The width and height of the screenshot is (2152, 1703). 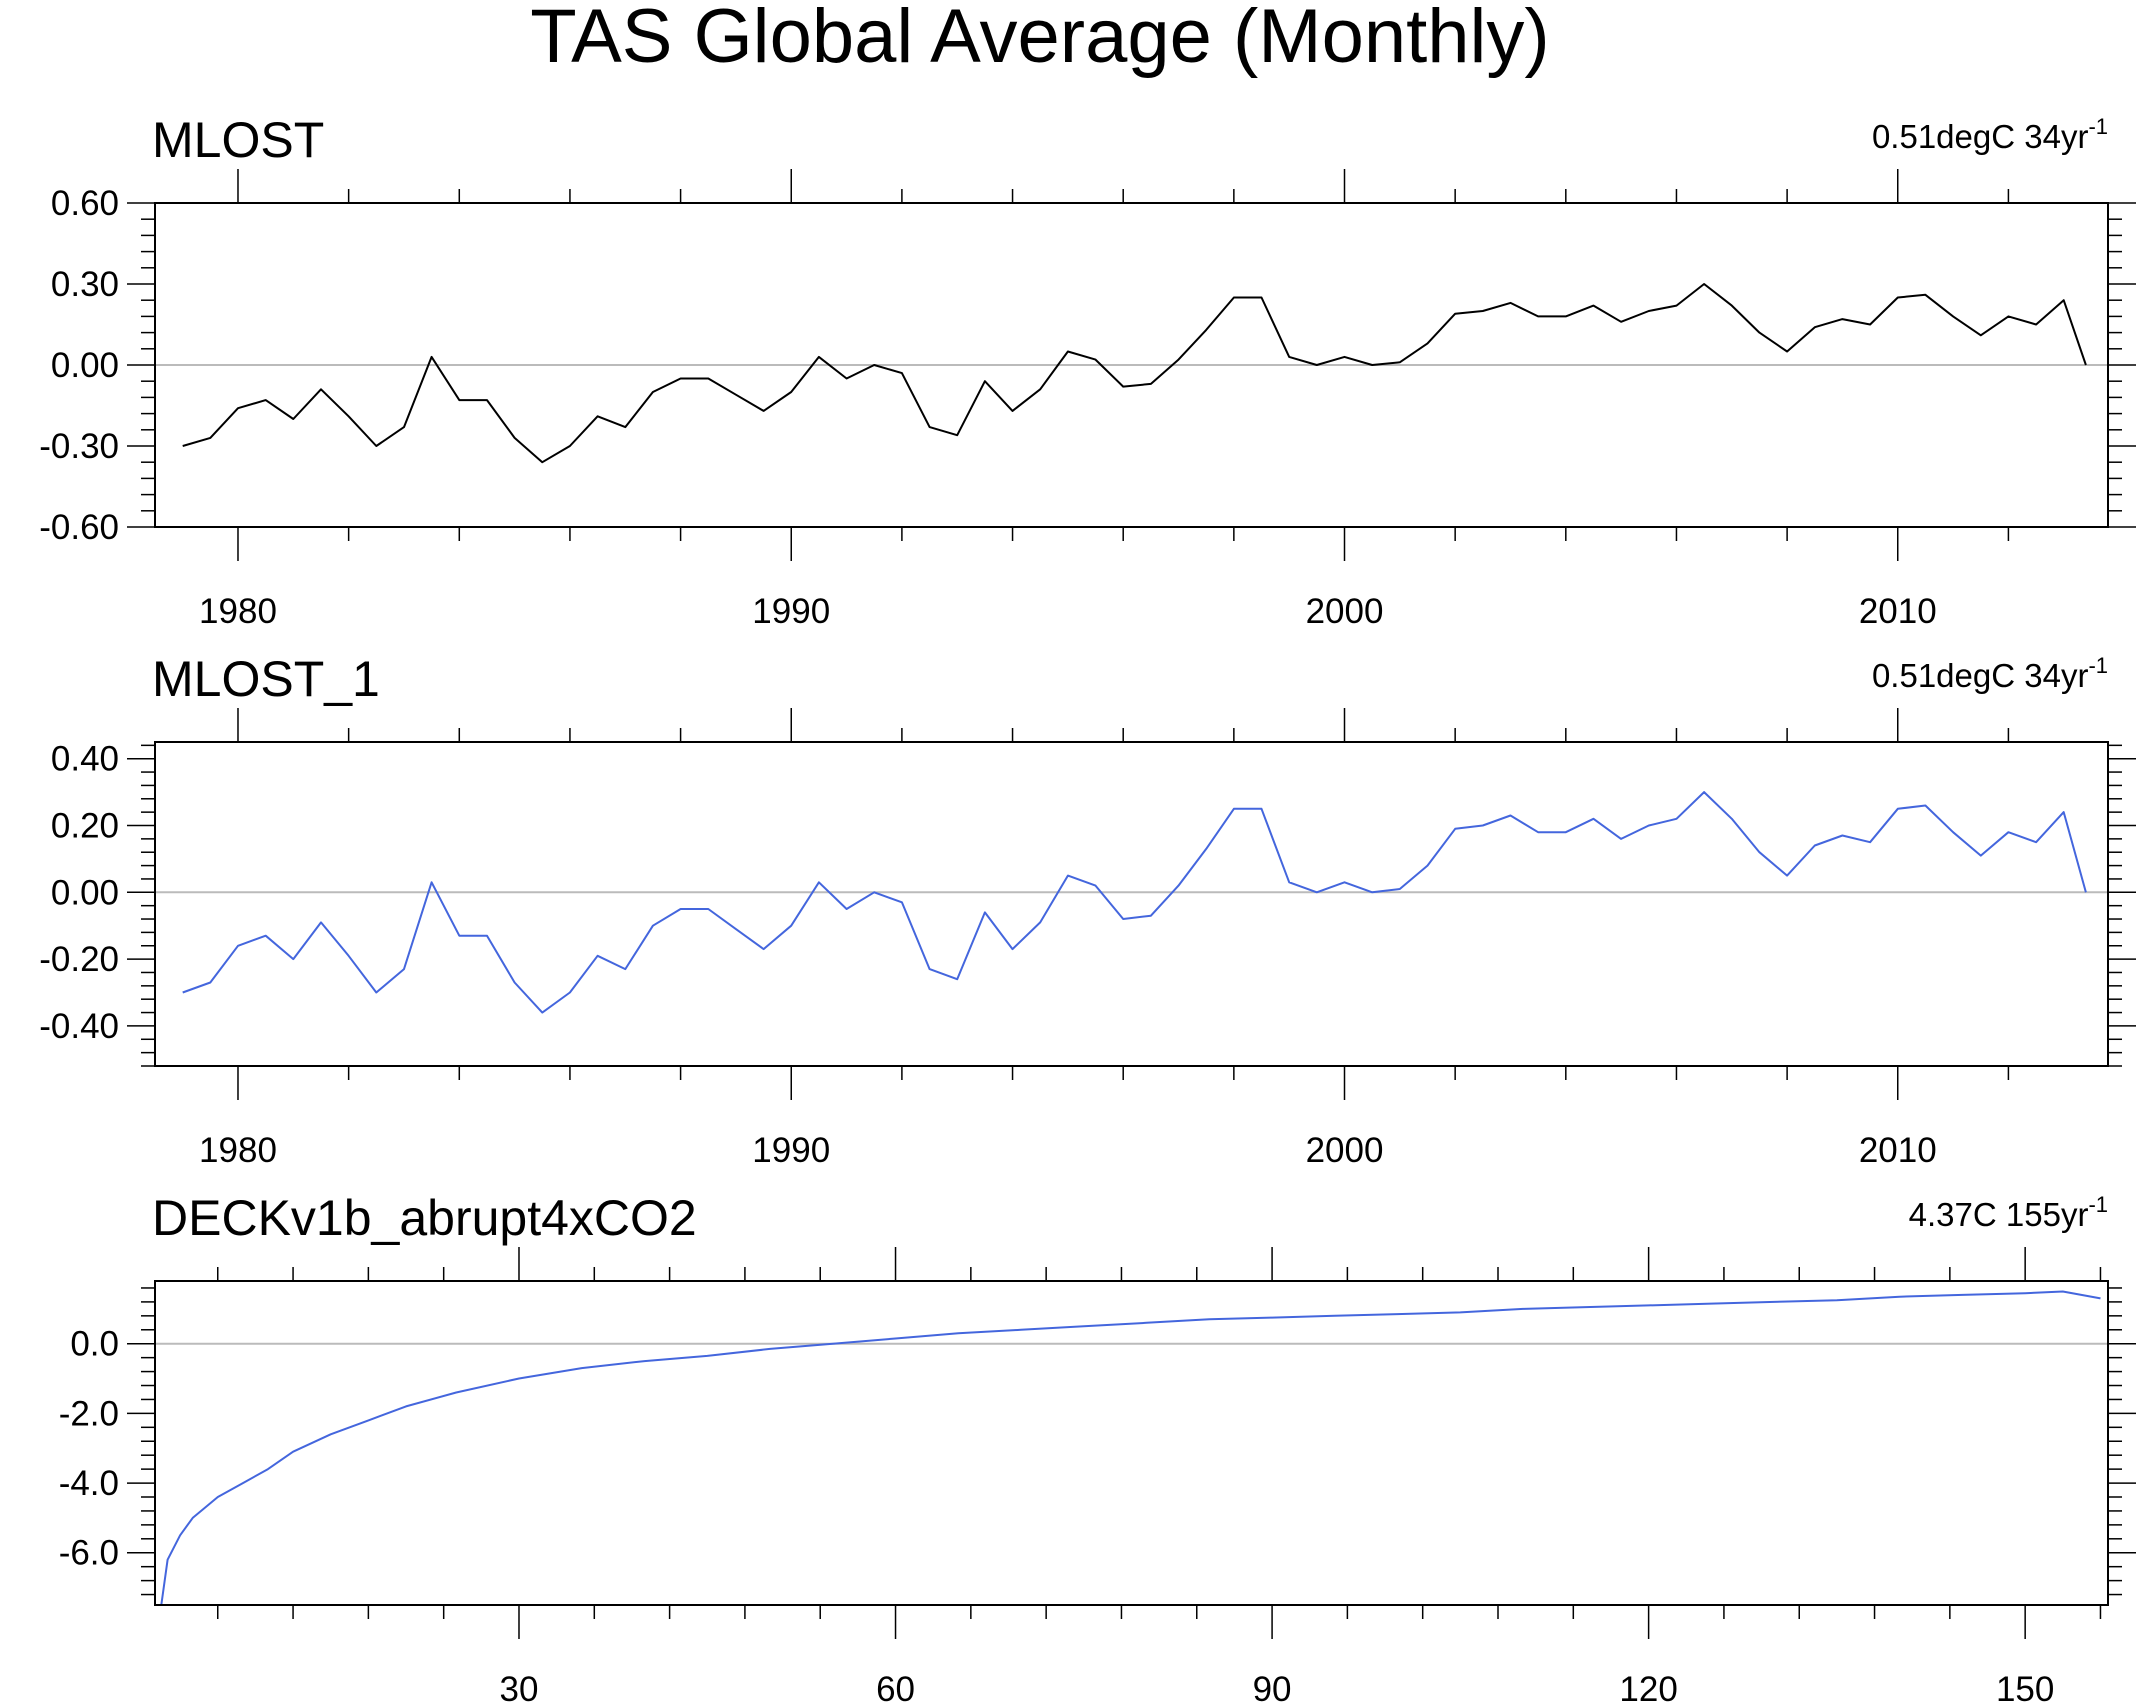 What do you see at coordinates (424, 1218) in the screenshot?
I see `panel-title-deck-abrupt4xco2: DECKv1b_abrupt4xCO2` at bounding box center [424, 1218].